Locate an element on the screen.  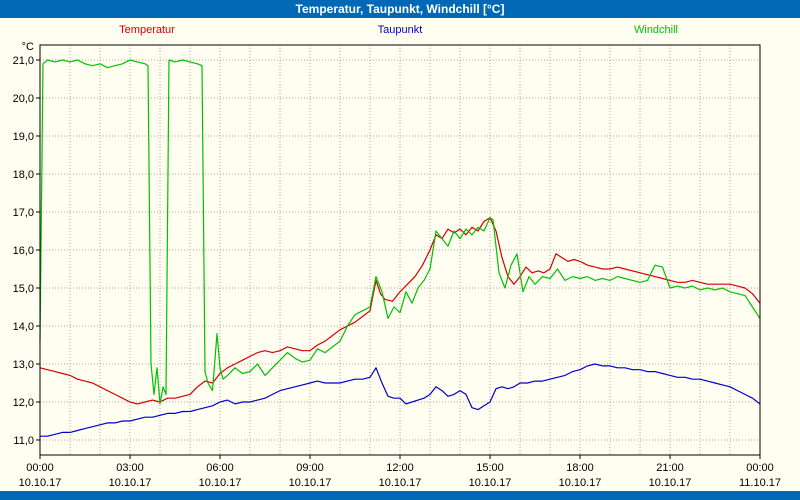
y-tick-label: 13,0 is located at coordinates (23, 365).